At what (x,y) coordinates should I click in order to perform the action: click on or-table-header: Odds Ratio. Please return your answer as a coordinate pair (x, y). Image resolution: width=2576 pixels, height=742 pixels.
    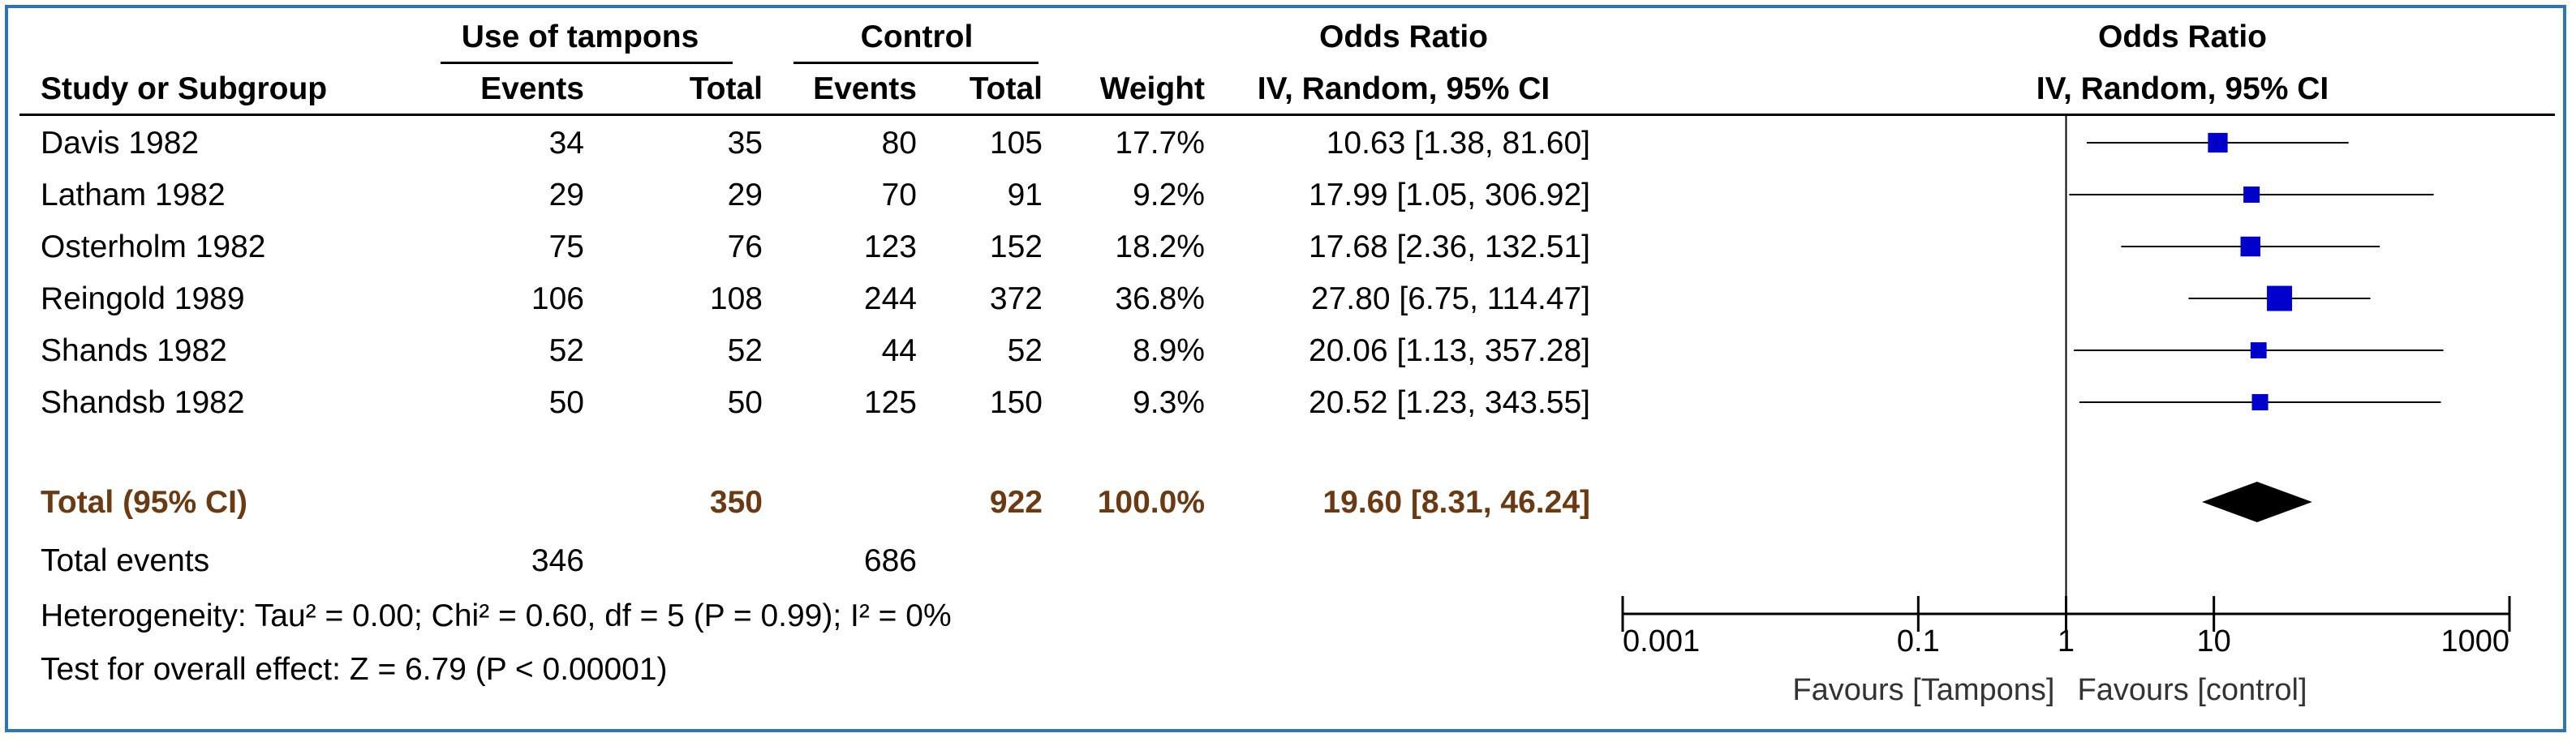
    Looking at the image, I should click on (1403, 36).